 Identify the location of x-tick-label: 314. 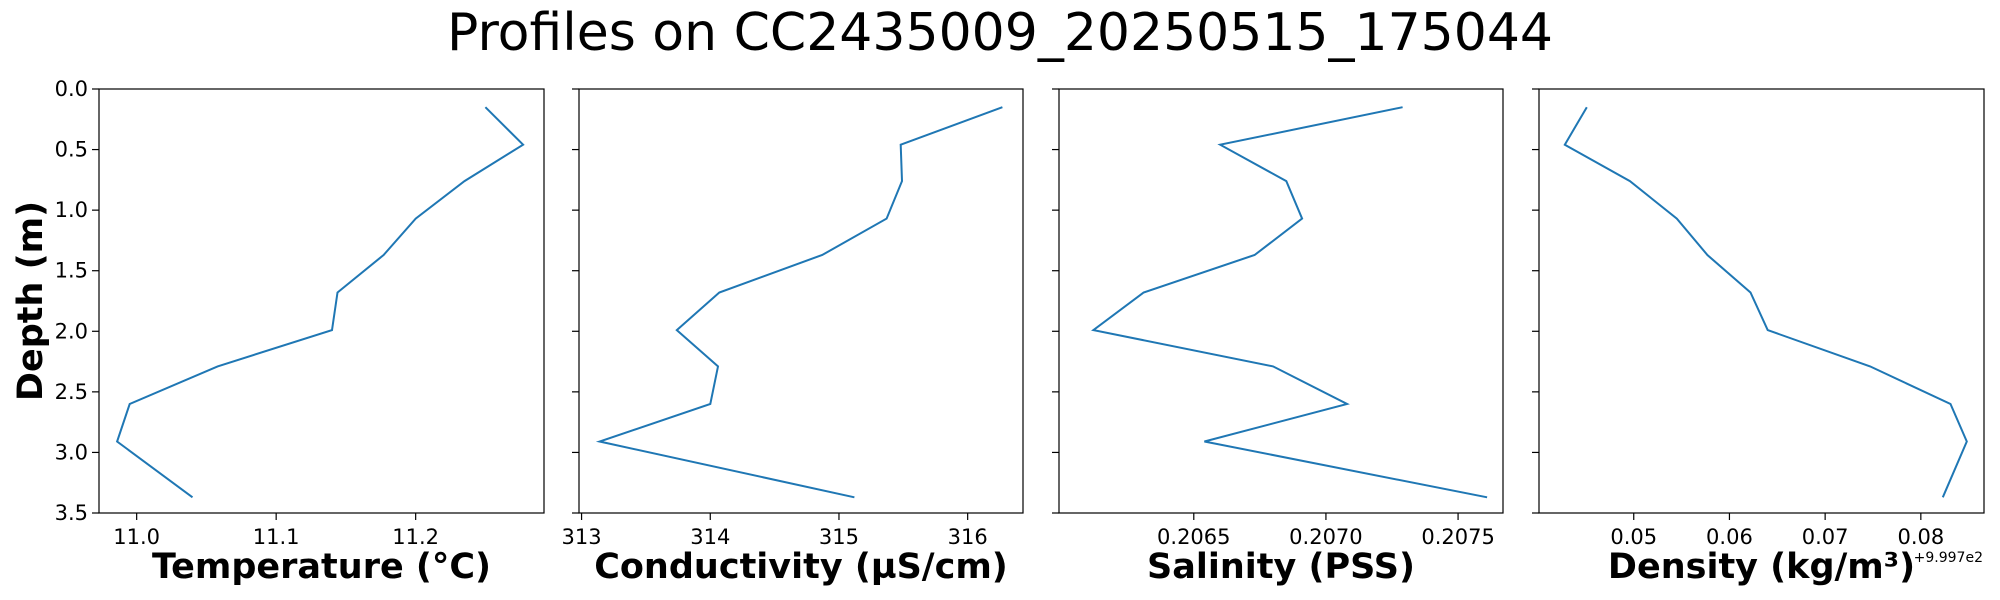
(710, 537).